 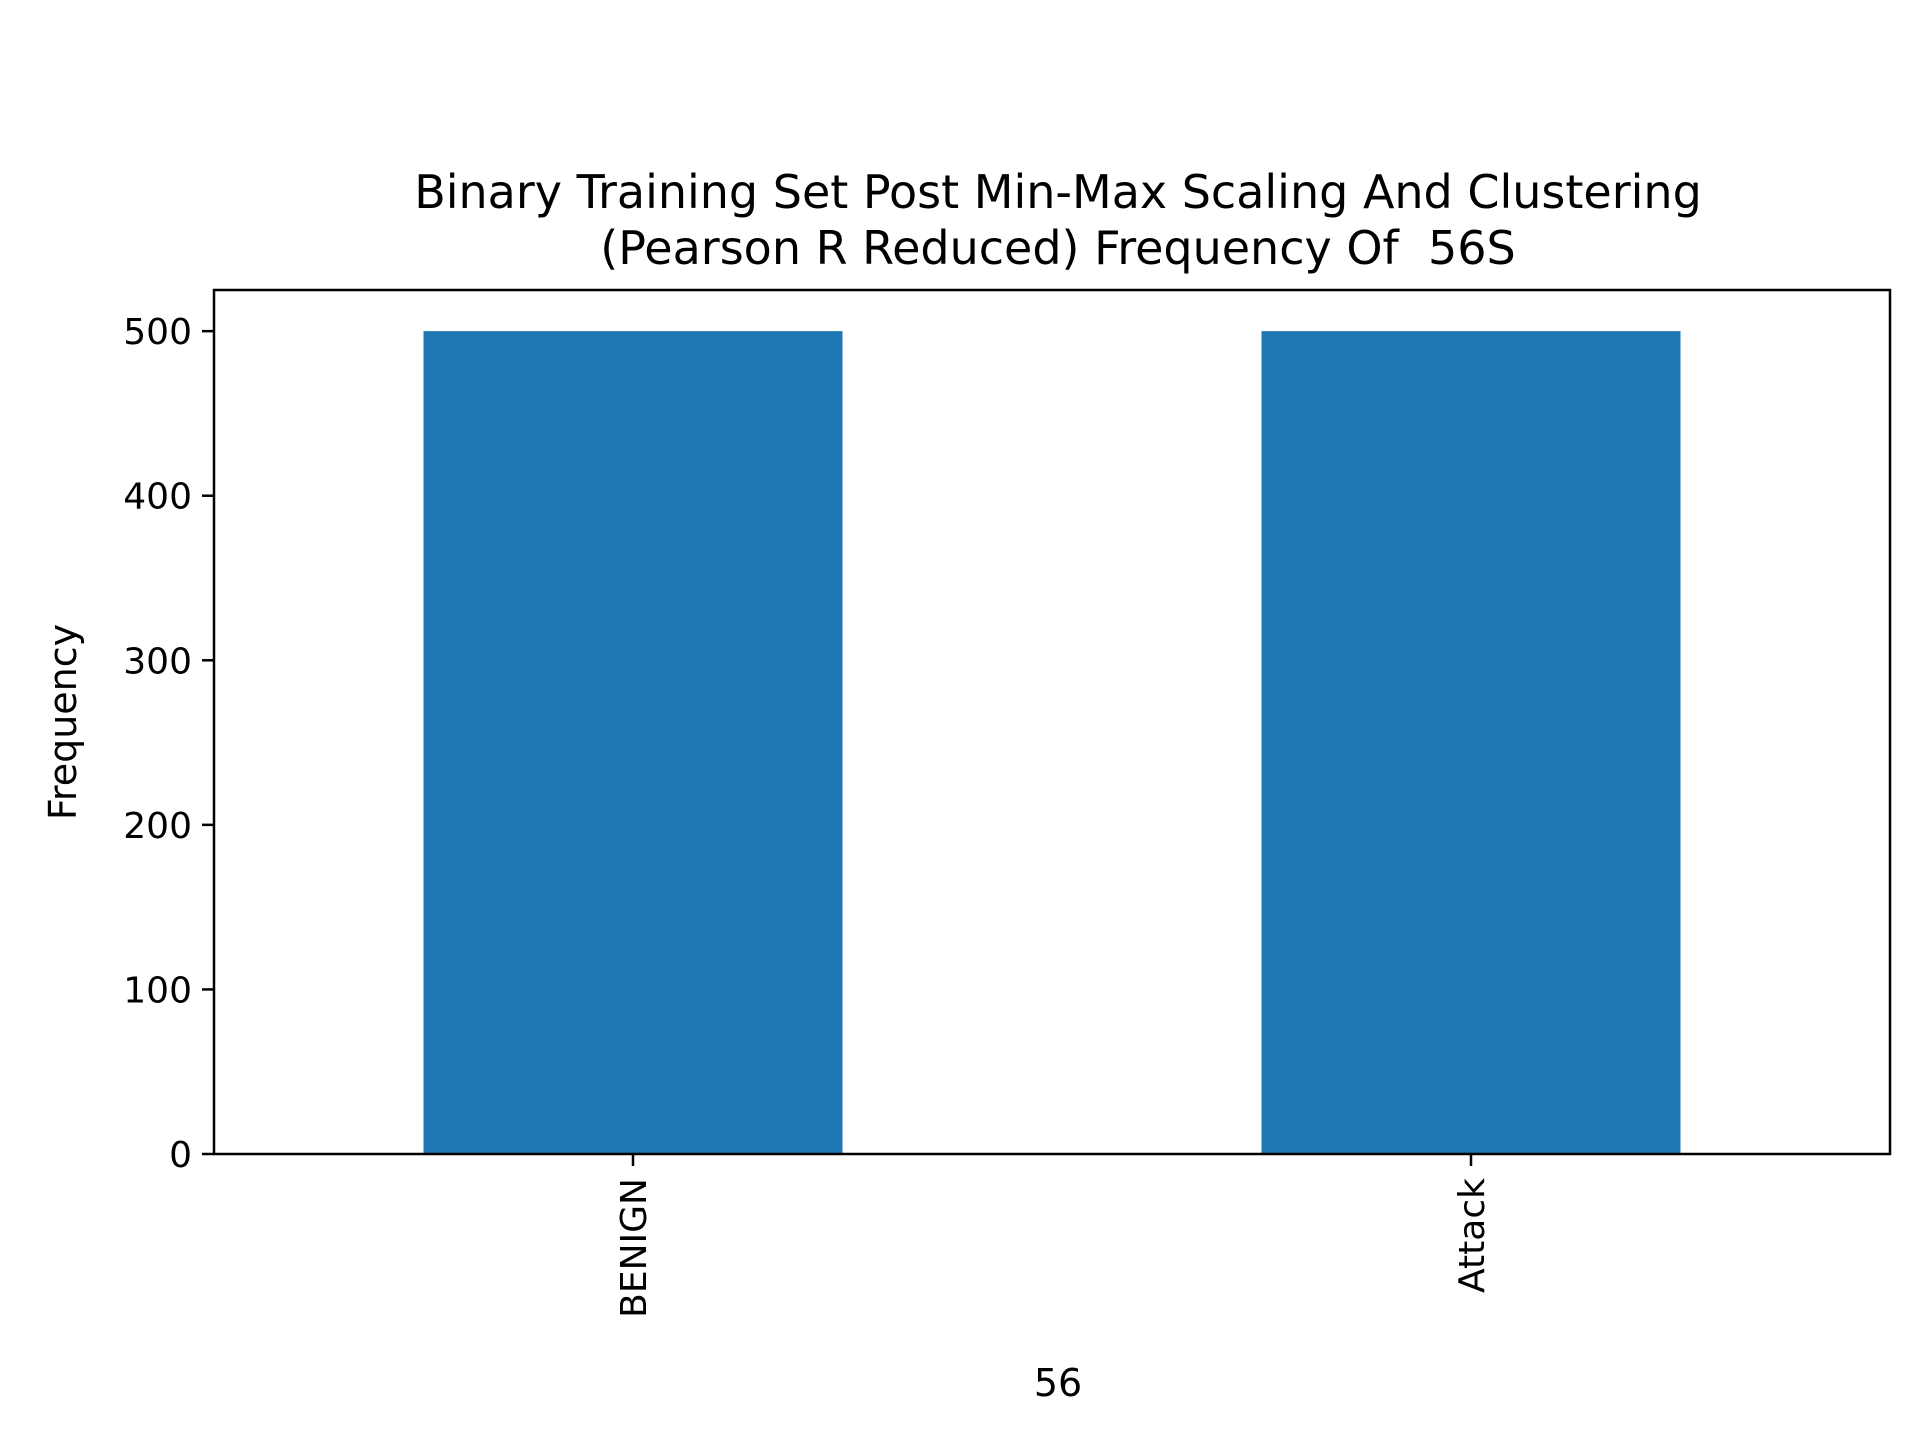 I want to click on y-tick-label: 300, so click(x=157, y=661).